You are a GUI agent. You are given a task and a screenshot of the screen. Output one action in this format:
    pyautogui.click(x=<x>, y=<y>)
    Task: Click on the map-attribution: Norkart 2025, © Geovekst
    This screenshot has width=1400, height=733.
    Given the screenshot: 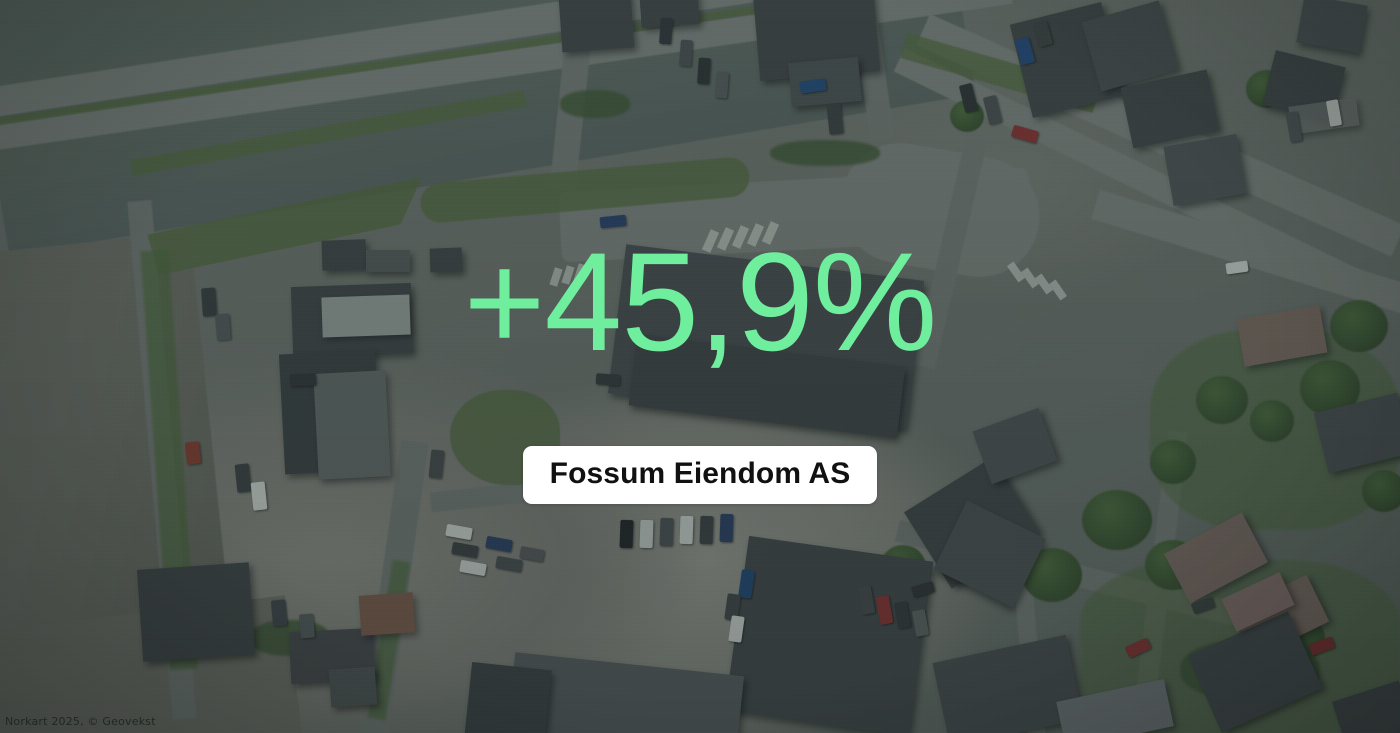 What is the action you would take?
    pyautogui.click(x=80, y=721)
    